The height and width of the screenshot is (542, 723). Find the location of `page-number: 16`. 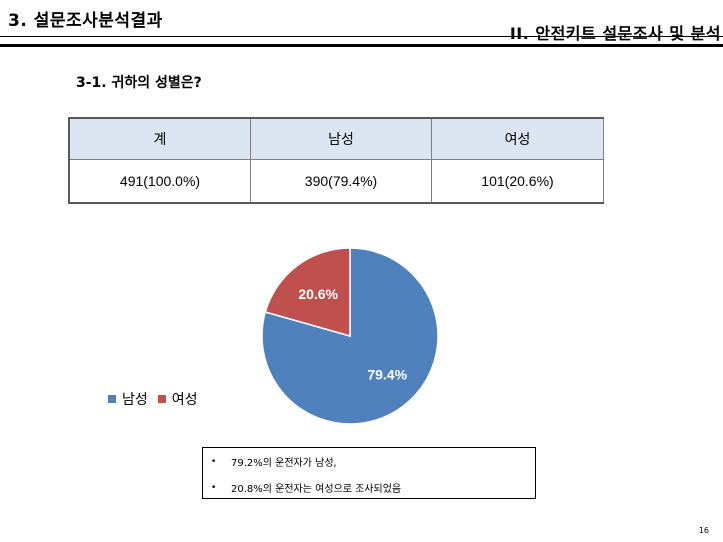

page-number: 16 is located at coordinates (703, 530).